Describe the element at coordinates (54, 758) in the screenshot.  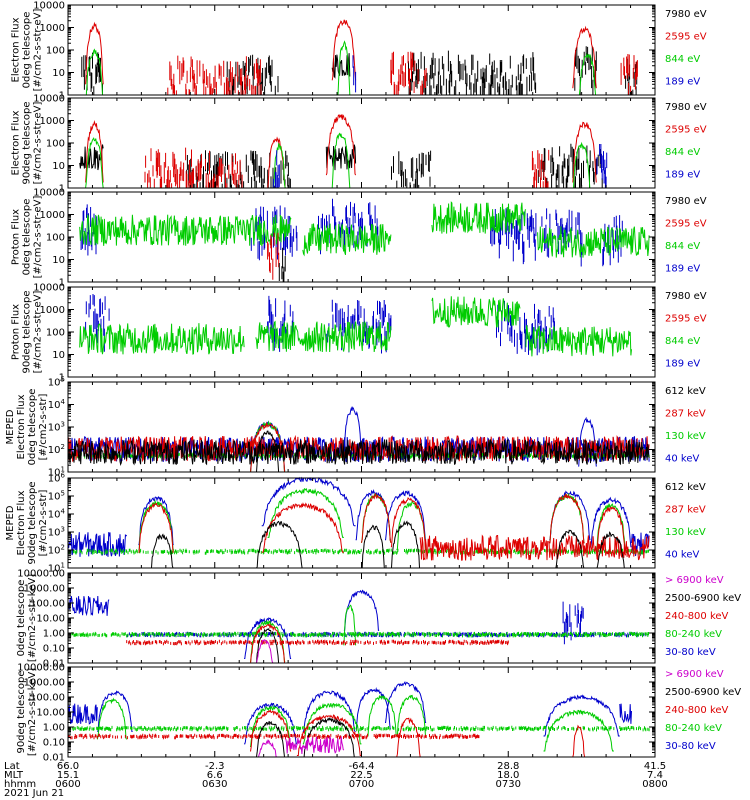
I see `y-tick-label: 0.01` at that location.